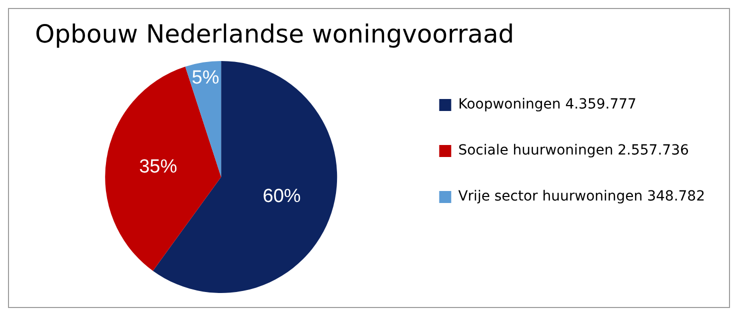 The height and width of the screenshot is (316, 740). I want to click on legend-label: Vrije sector huurwoningen 348.782, so click(582, 196).